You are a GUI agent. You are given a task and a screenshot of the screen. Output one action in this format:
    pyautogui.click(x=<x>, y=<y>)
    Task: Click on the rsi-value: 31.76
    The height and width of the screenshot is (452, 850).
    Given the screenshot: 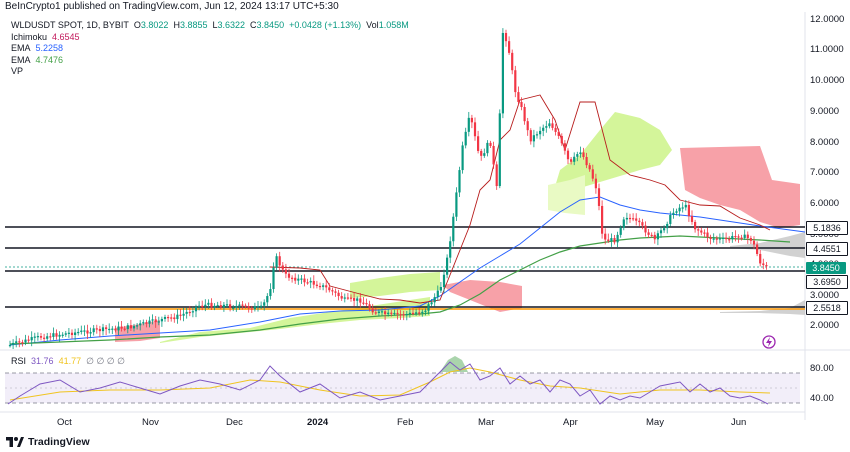 What is the action you would take?
    pyautogui.click(x=42, y=361)
    